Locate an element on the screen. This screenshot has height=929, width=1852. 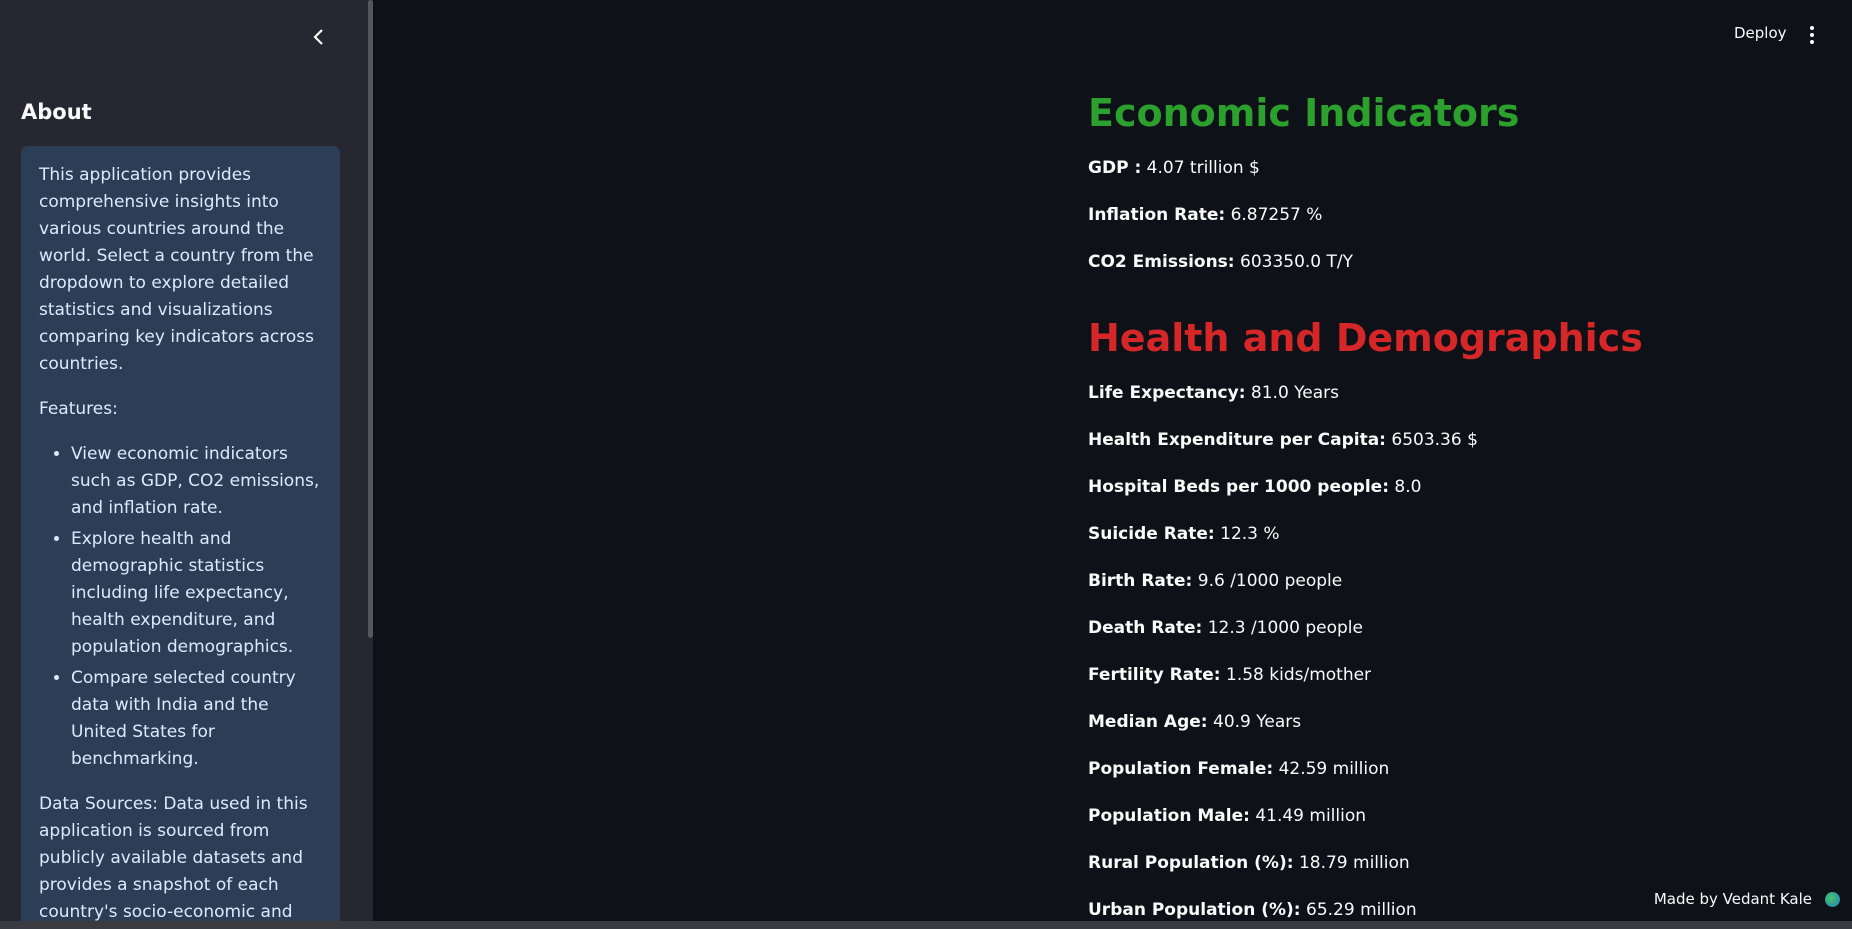
indicator-label: Hospital Beds per 1000 people: is located at coordinates (1238, 487).